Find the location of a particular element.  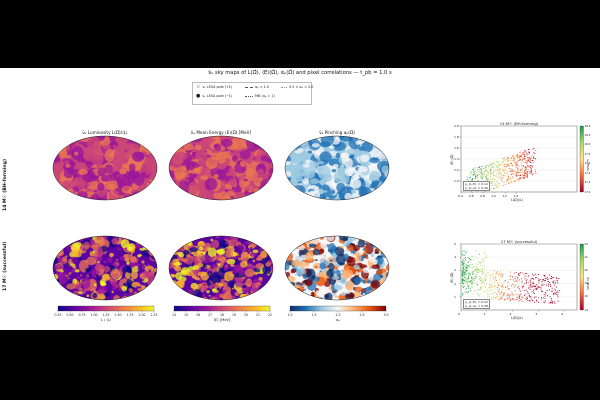

x-tick-label: 0 is located at coordinates (459, 314).